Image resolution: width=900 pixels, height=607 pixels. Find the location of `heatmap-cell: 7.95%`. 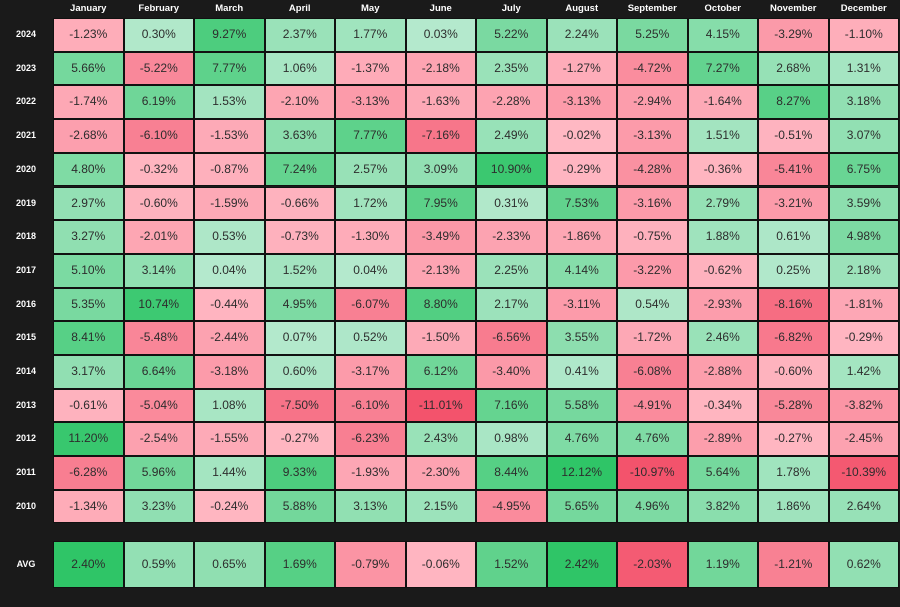

heatmap-cell: 7.95% is located at coordinates (440, 203).